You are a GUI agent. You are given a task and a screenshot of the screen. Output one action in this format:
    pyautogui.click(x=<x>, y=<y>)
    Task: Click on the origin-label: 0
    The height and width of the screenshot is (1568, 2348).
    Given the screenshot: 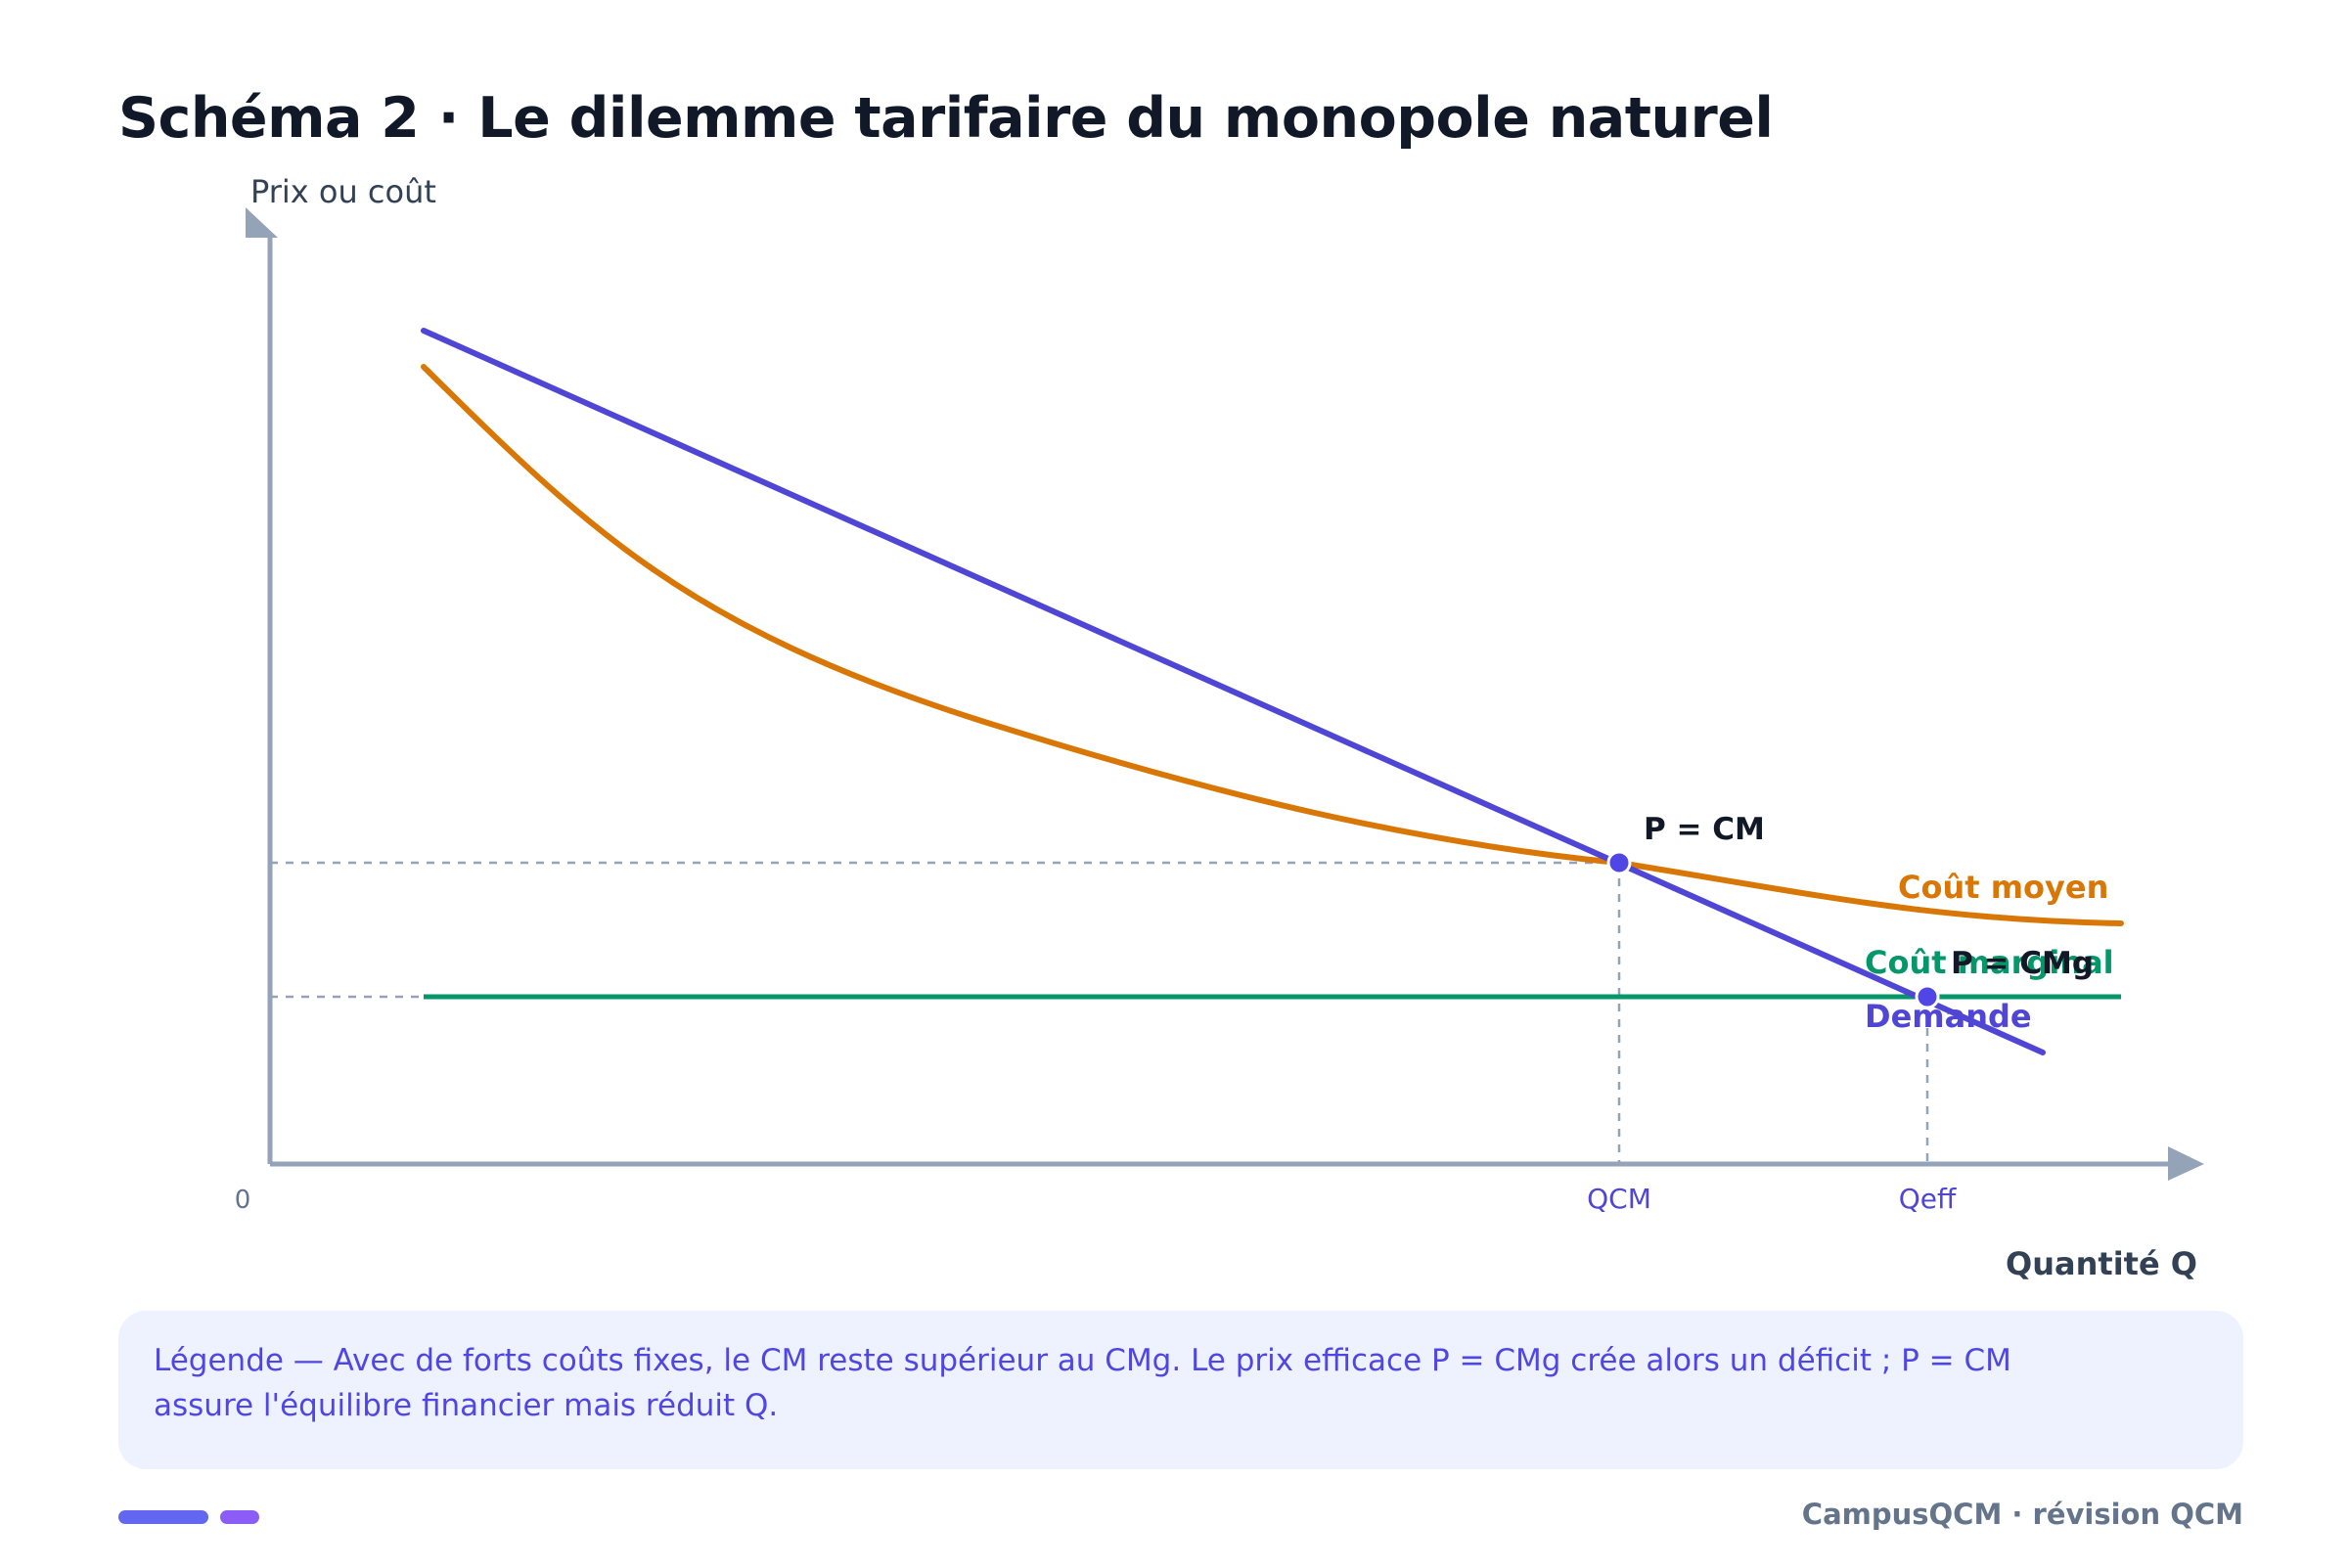 What is the action you would take?
    pyautogui.click(x=243, y=1200)
    